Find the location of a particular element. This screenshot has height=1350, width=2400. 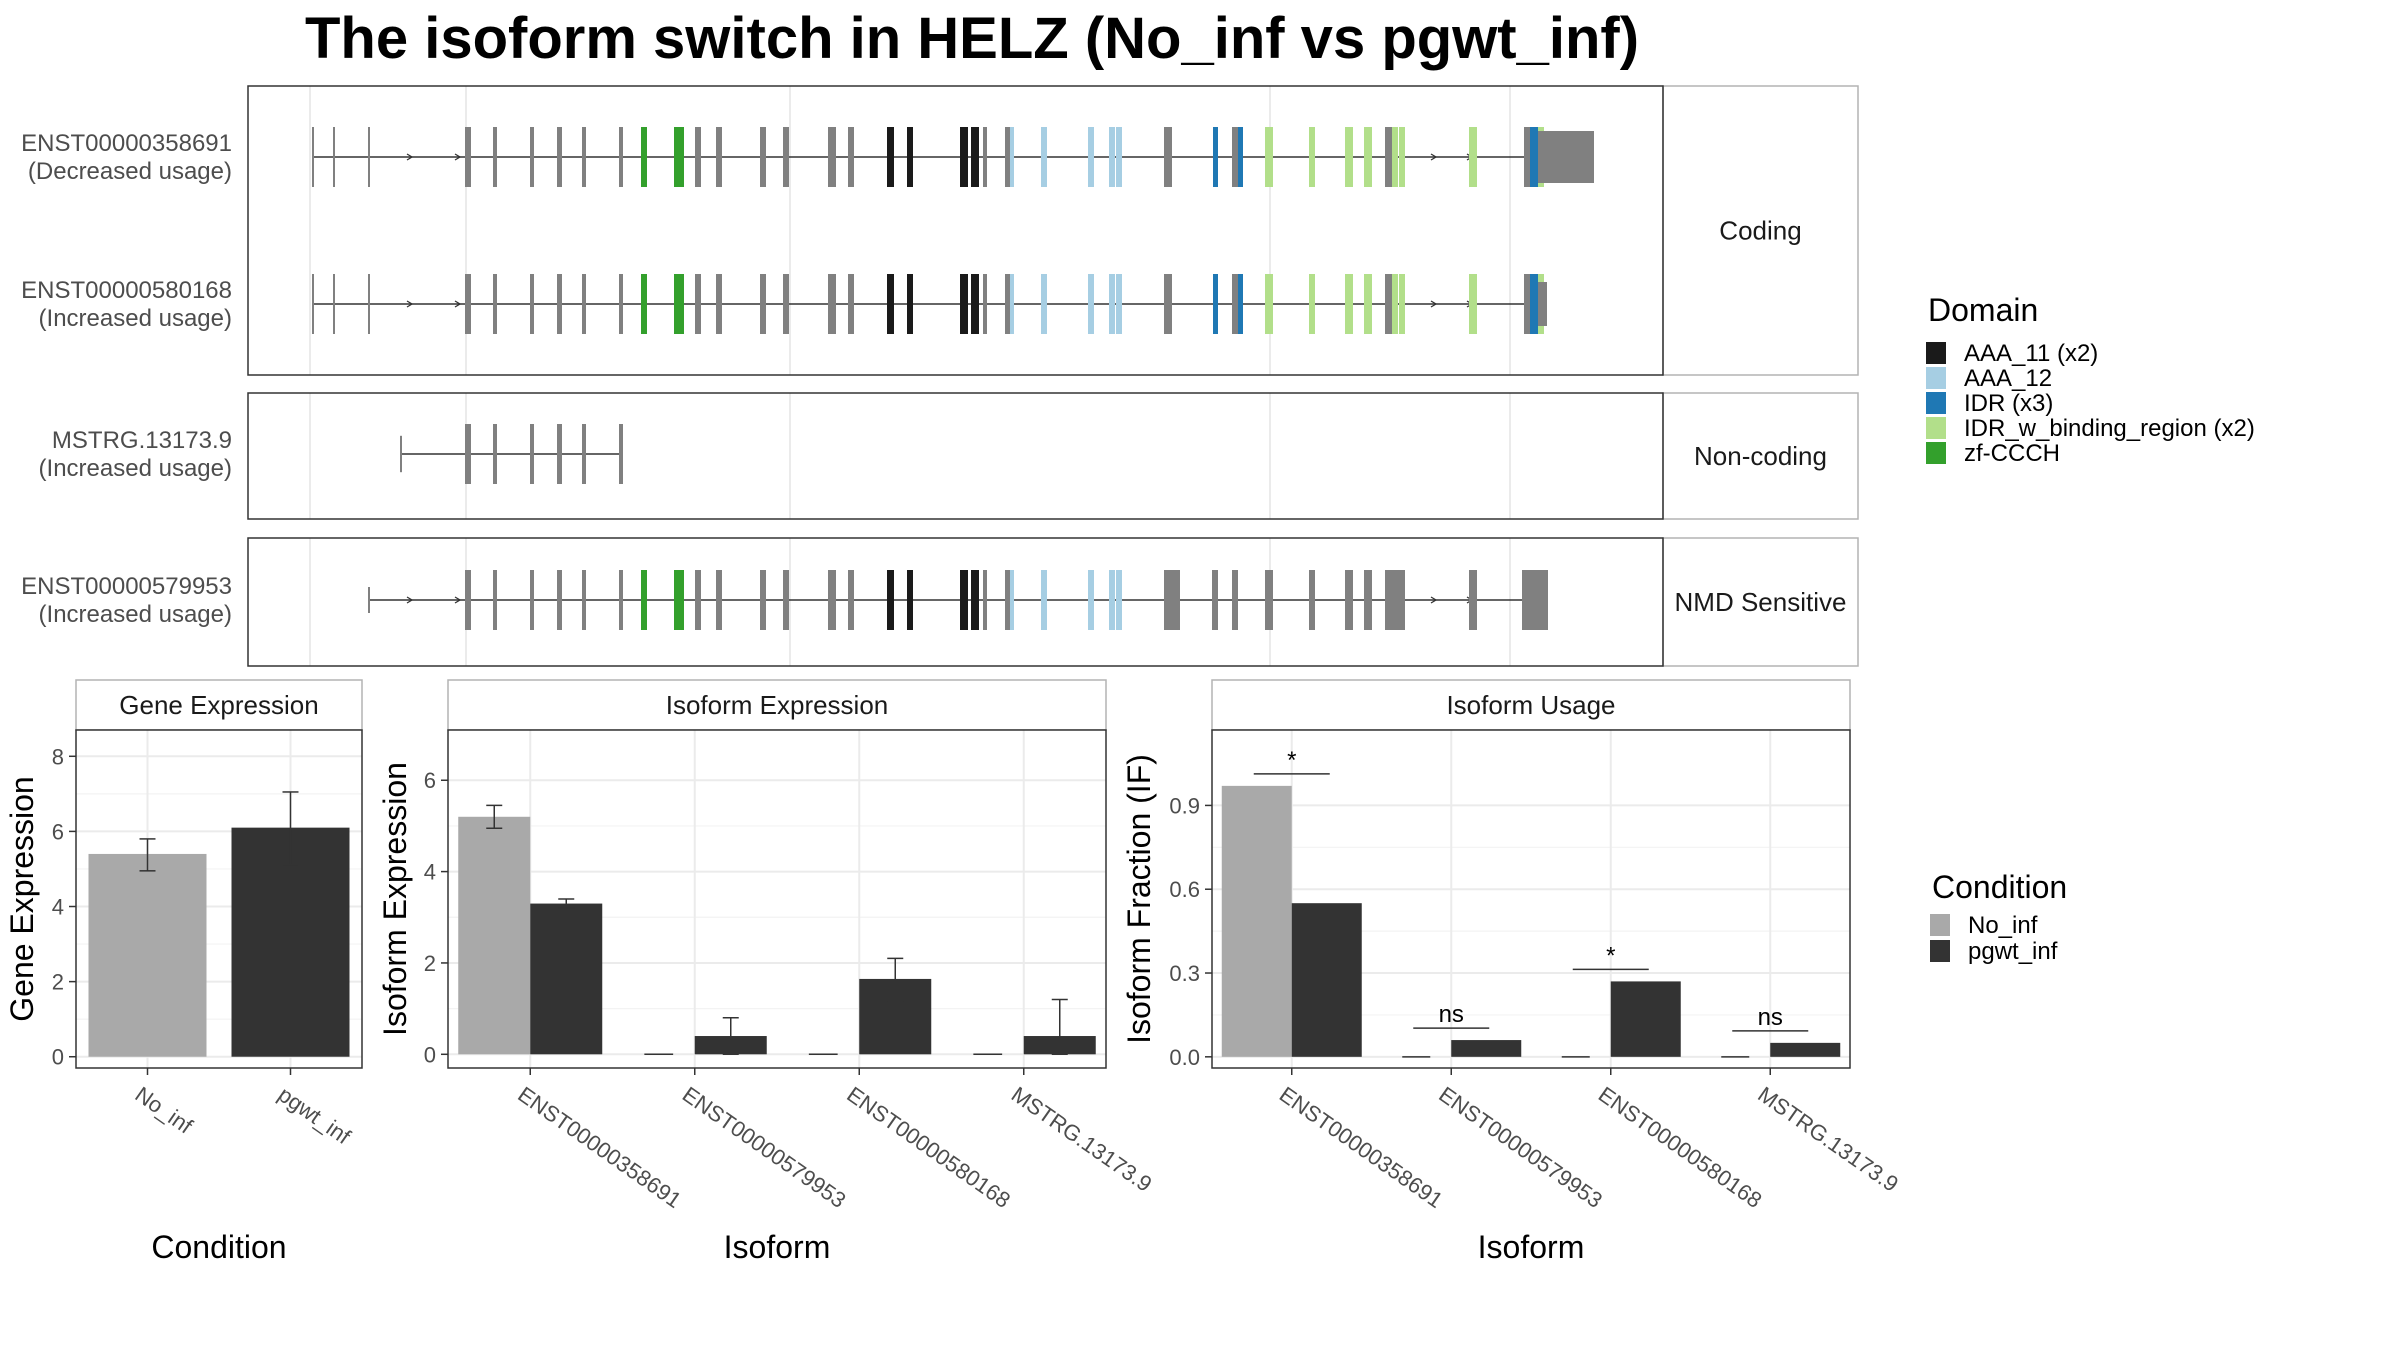

x-tick-label: ENST00000580168 is located at coordinates (928, 1147).